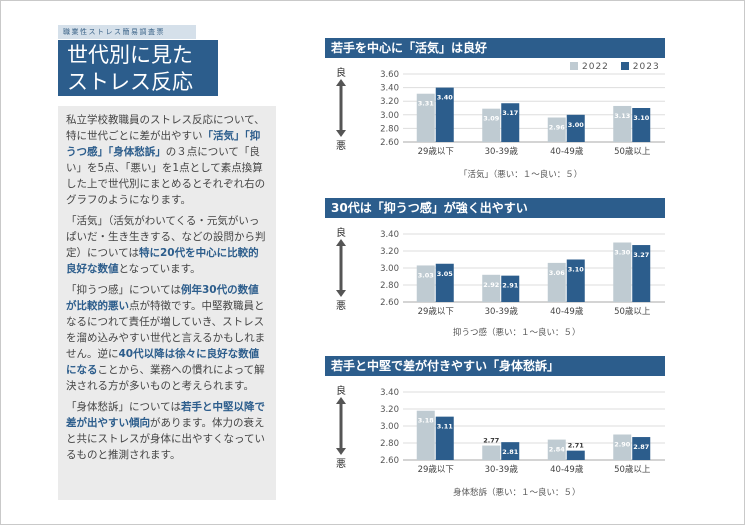 This screenshot has height=525, width=745. Describe the element at coordinates (123, 407) in the screenshot. I see `text: 「身体愁訴」については` at that location.